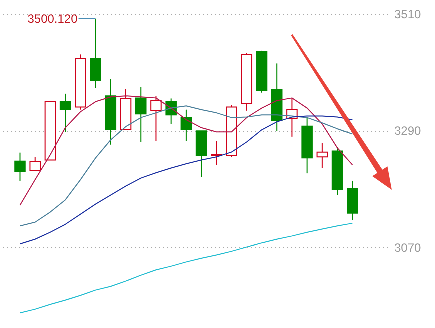 The height and width of the screenshot is (328, 435). What do you see at coordinates (408, 247) in the screenshot?
I see `y-tick-label: 3070` at bounding box center [408, 247].